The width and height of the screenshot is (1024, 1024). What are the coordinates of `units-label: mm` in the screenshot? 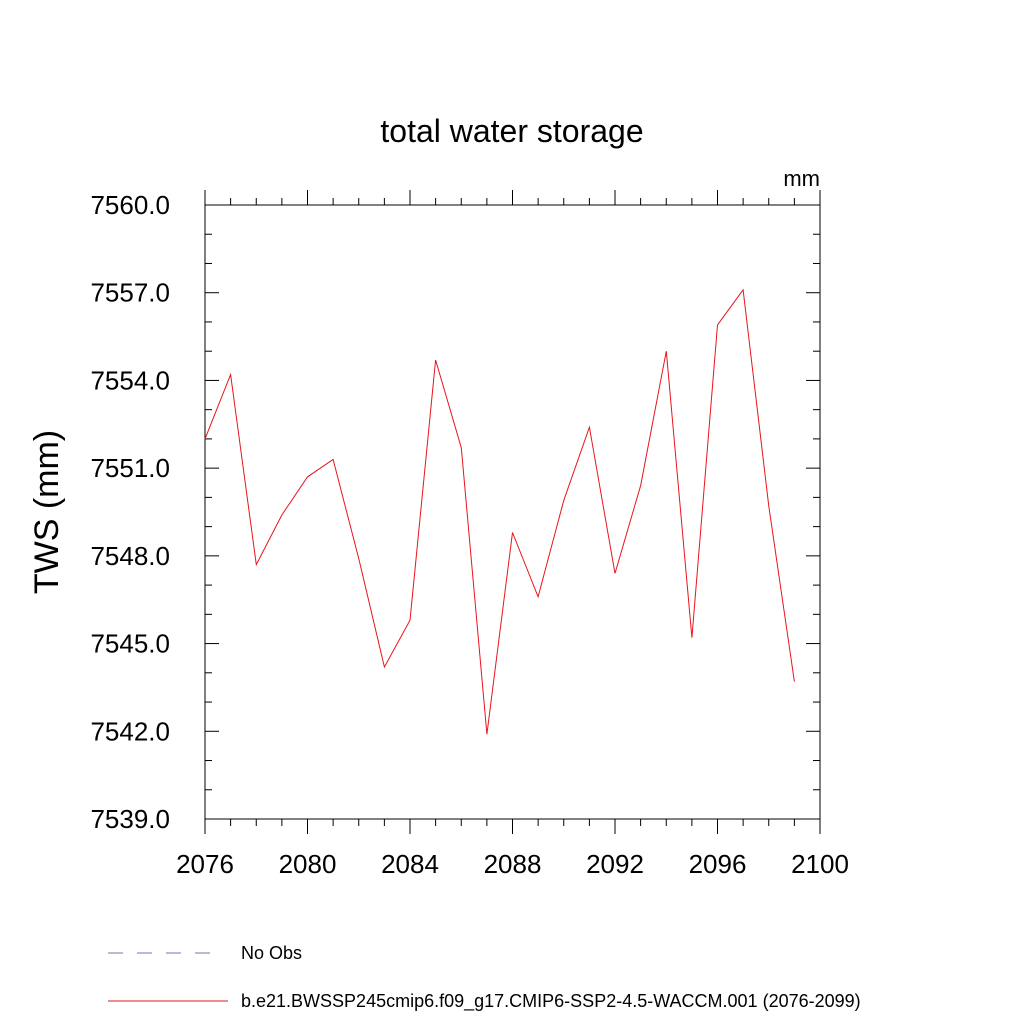 It's located at (801, 178).